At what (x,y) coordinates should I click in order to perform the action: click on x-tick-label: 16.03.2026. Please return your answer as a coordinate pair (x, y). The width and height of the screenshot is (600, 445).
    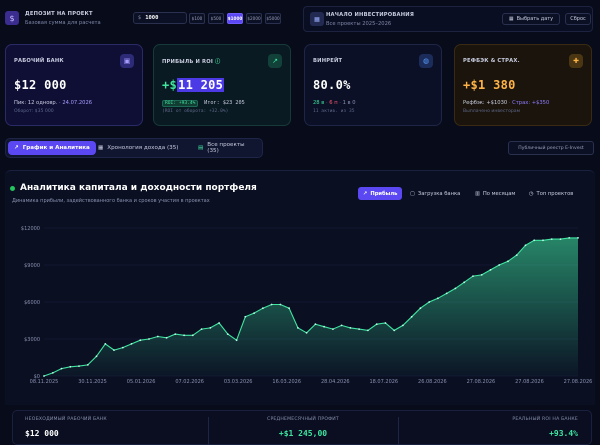
    Looking at the image, I should click on (286, 381).